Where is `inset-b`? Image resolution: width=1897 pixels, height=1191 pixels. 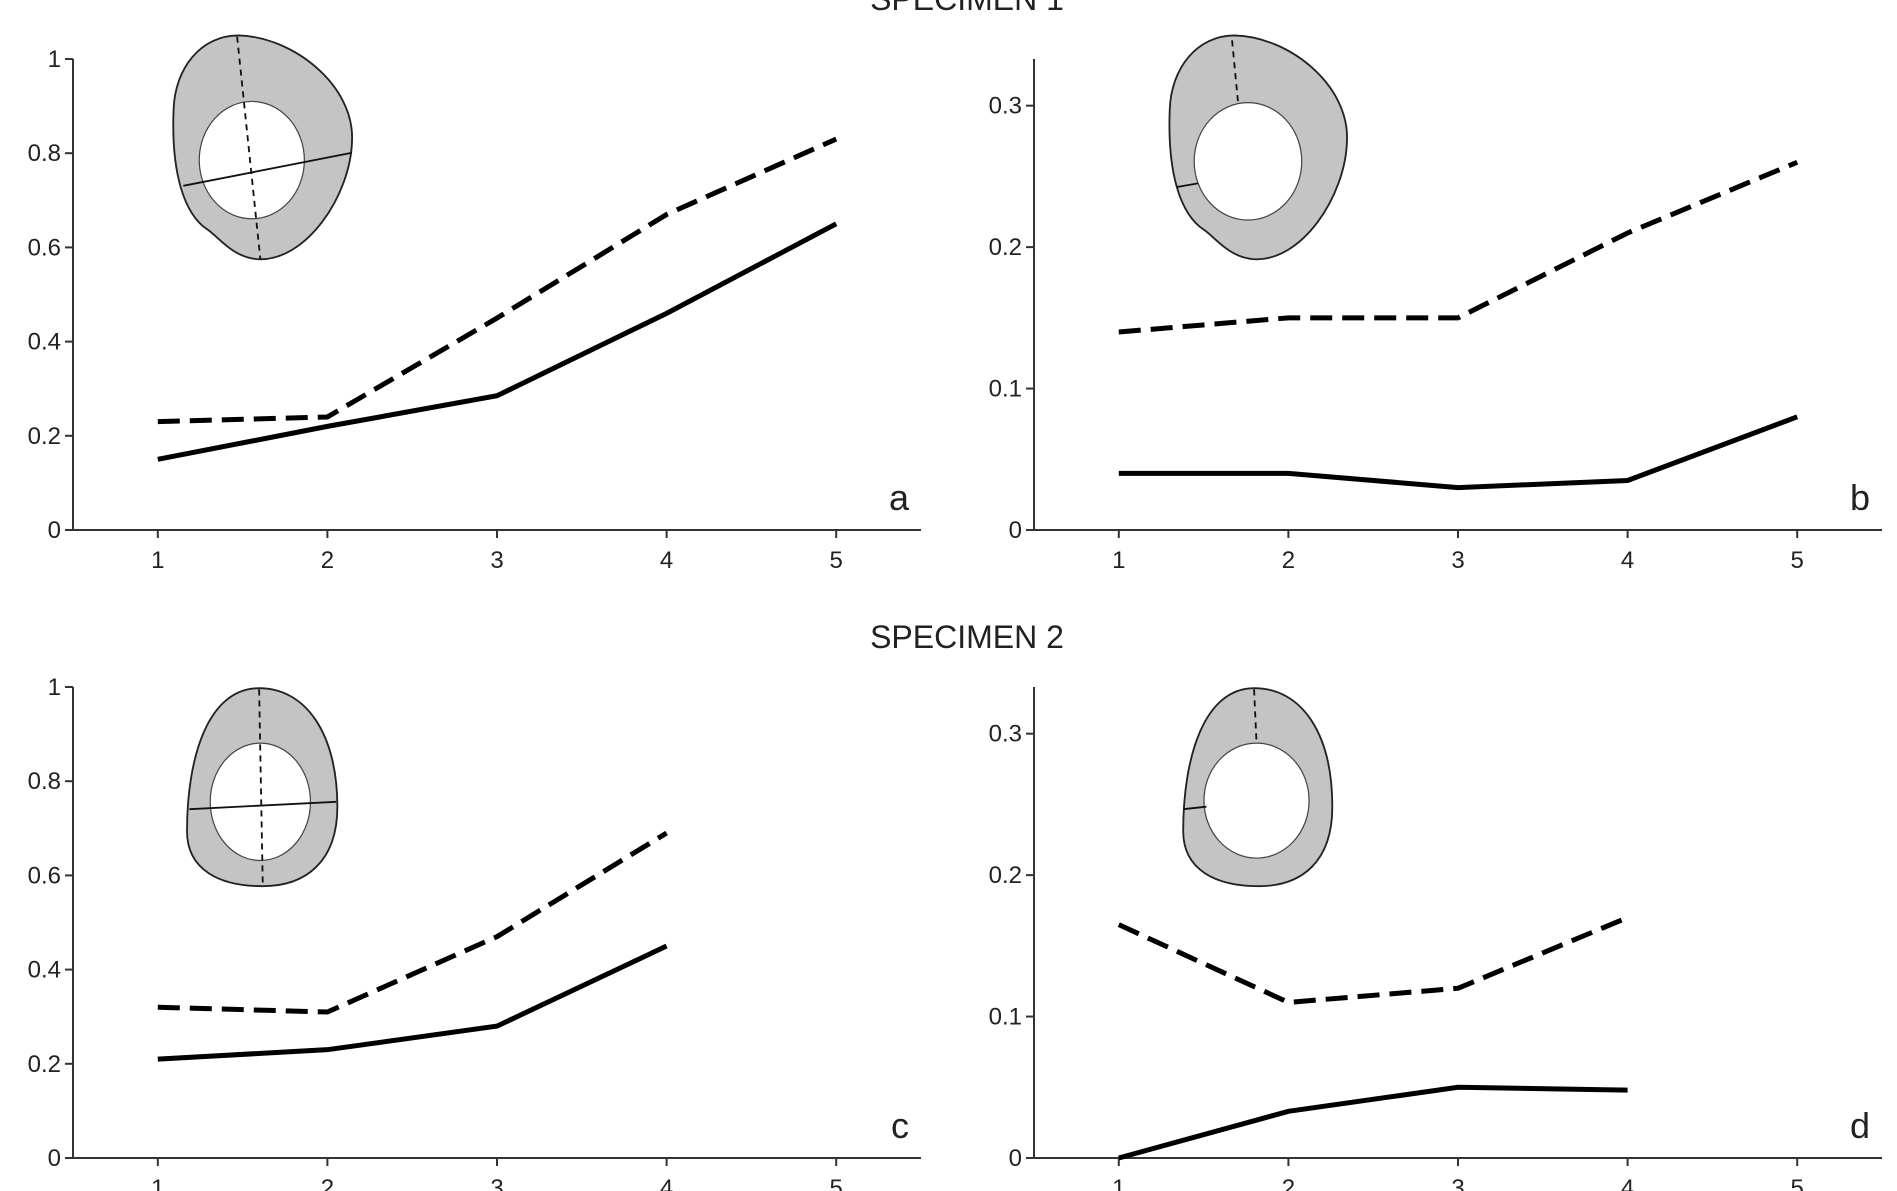 inset-b is located at coordinates (1258, 147).